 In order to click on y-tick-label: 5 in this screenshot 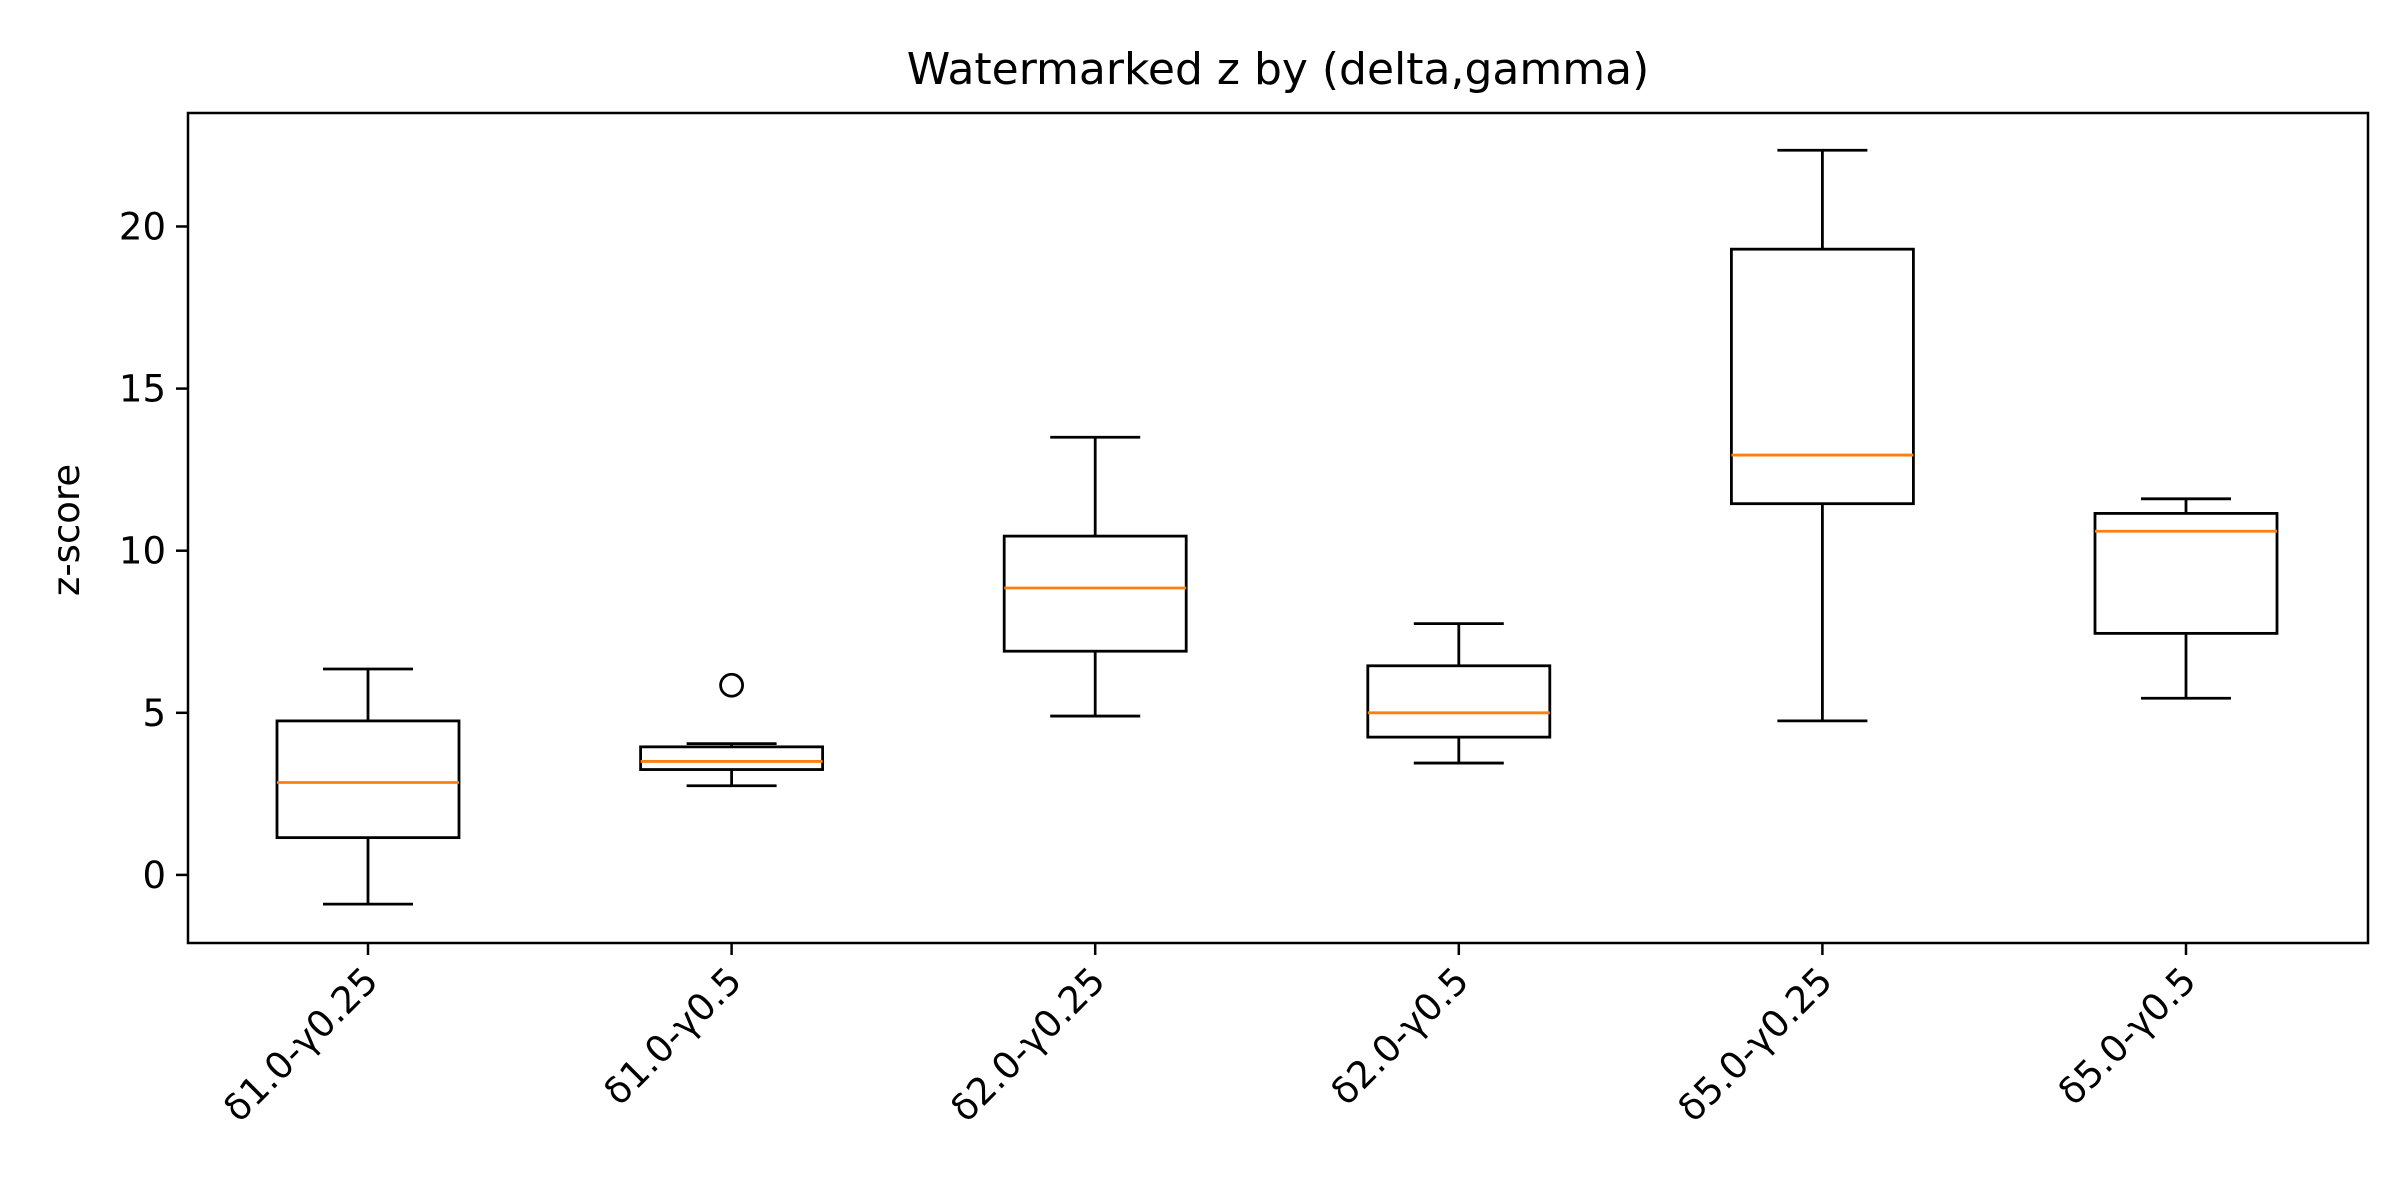, I will do `click(154, 713)`.